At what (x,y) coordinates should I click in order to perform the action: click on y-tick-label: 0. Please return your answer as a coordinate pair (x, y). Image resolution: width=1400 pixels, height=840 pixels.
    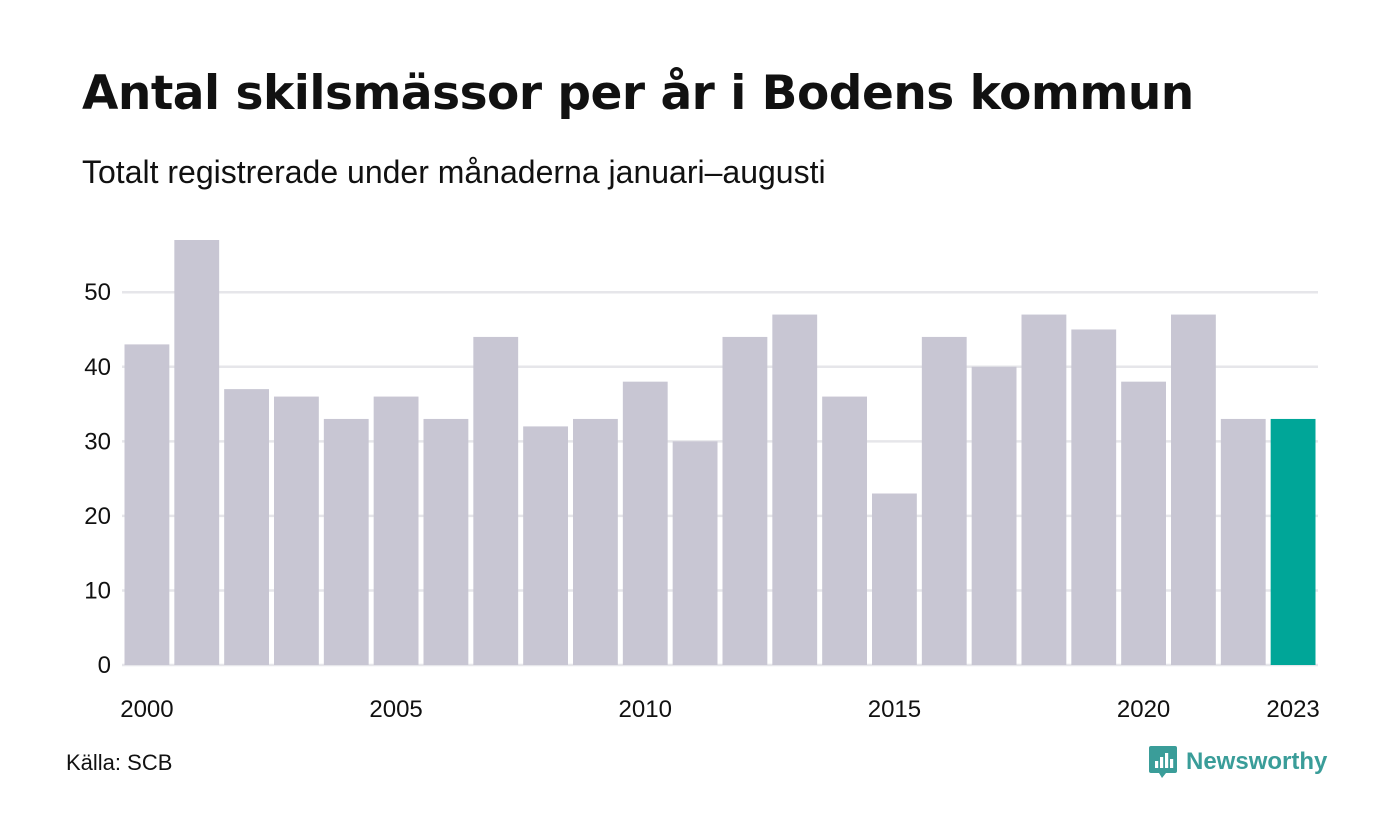
    Looking at the image, I should click on (104, 665).